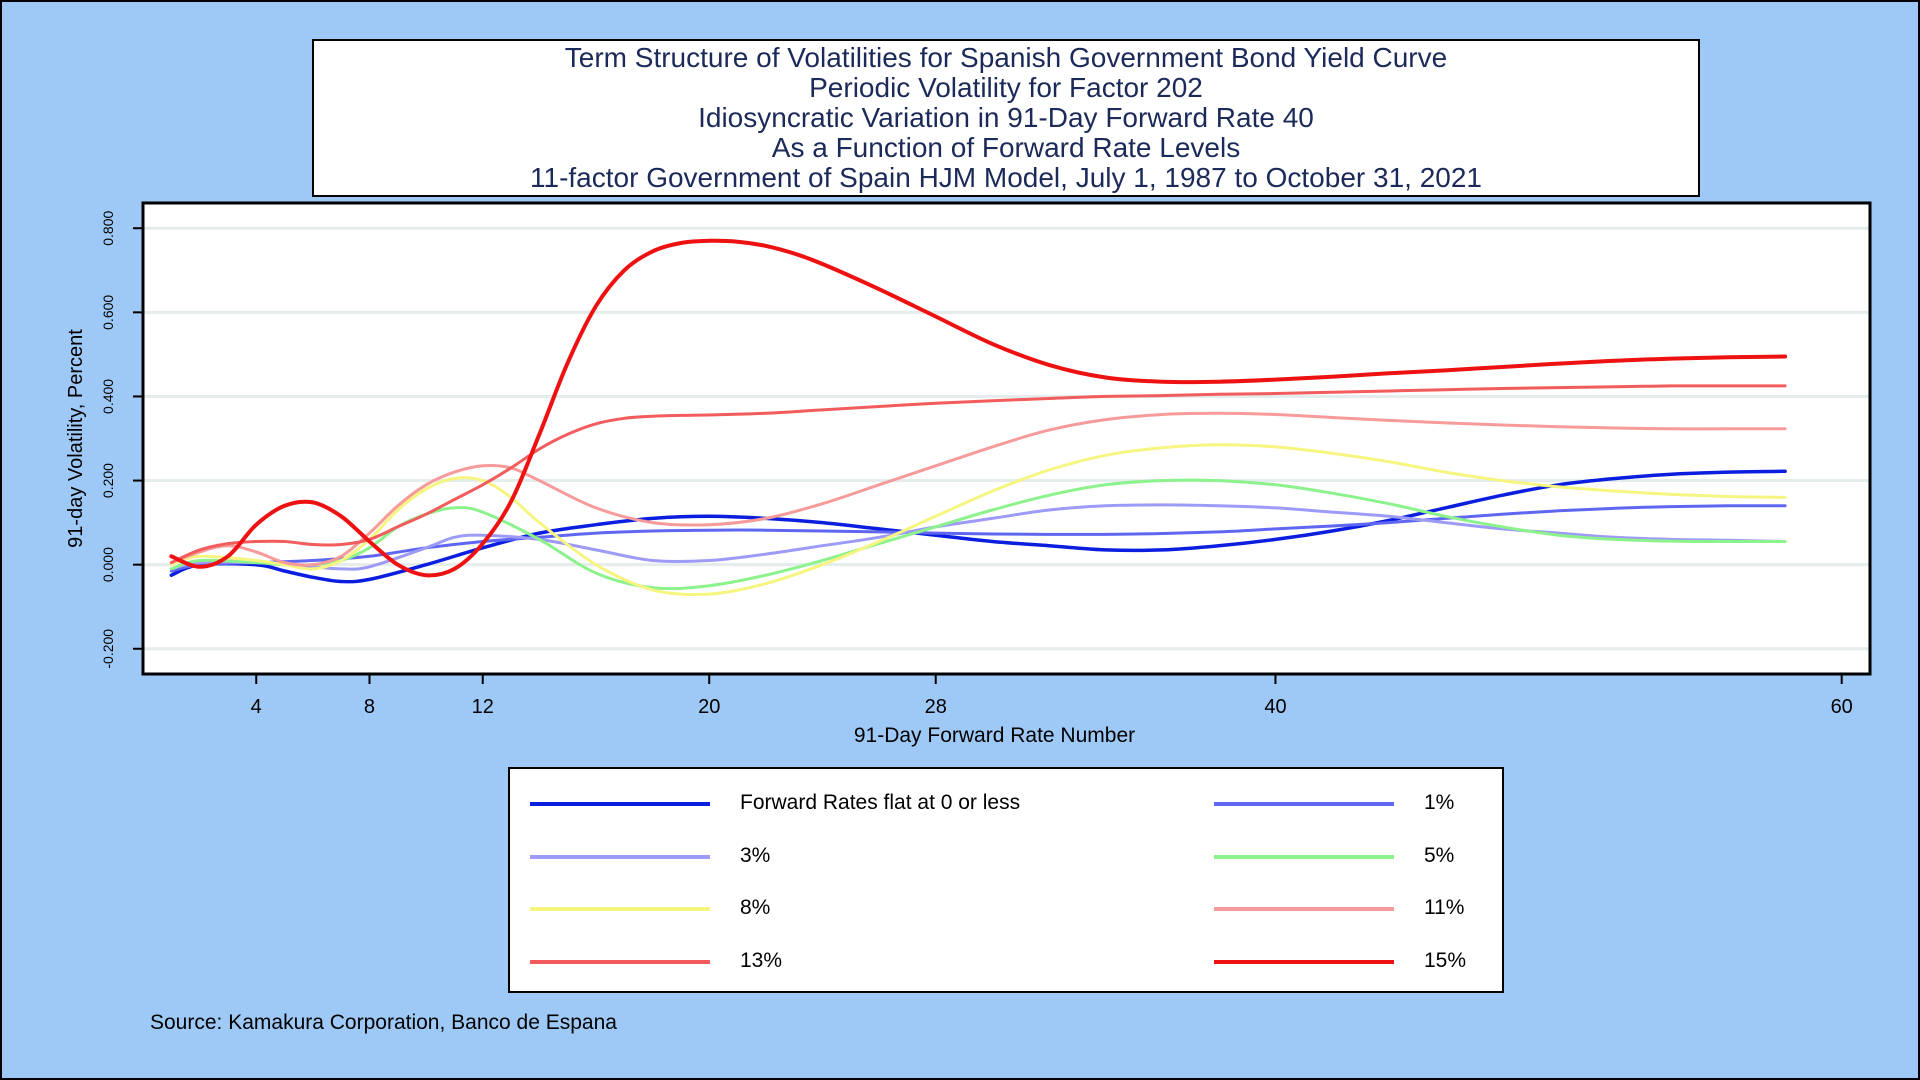 The width and height of the screenshot is (1920, 1080). What do you see at coordinates (108, 312) in the screenshot?
I see `y-tick-label-4: 0.600` at bounding box center [108, 312].